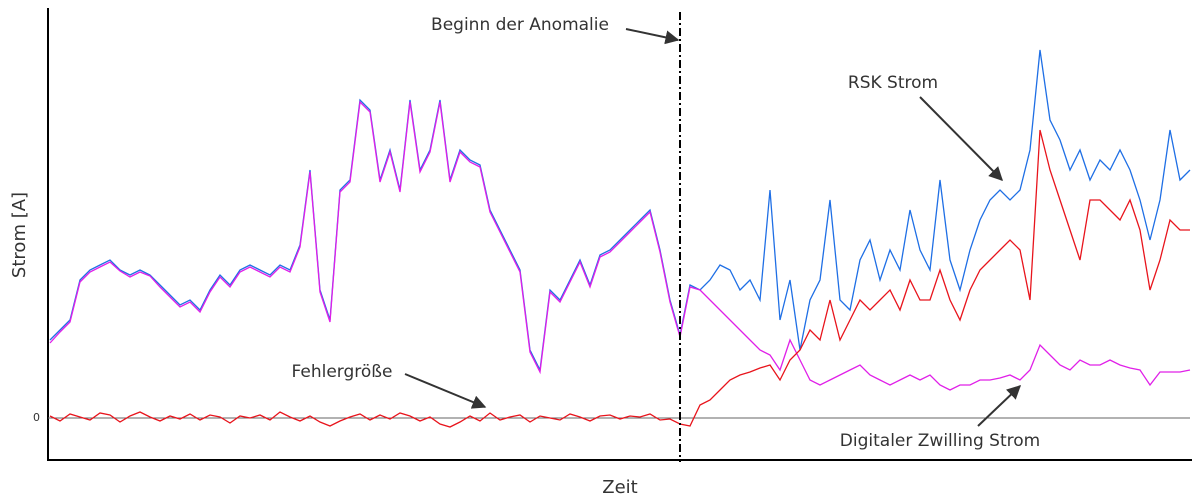 This screenshot has width=1200, height=500. What do you see at coordinates (893, 83) in the screenshot?
I see `series-label: RSK Strom` at bounding box center [893, 83].